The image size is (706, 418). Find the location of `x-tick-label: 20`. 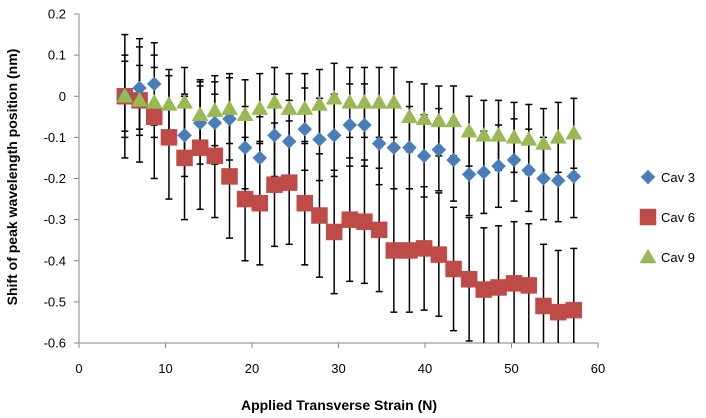

x-tick-label: 20 is located at coordinates (252, 368).